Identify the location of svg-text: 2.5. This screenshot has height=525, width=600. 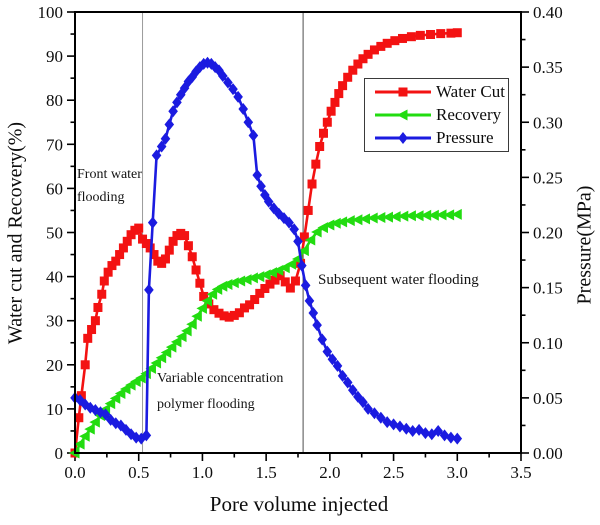
(393, 472).